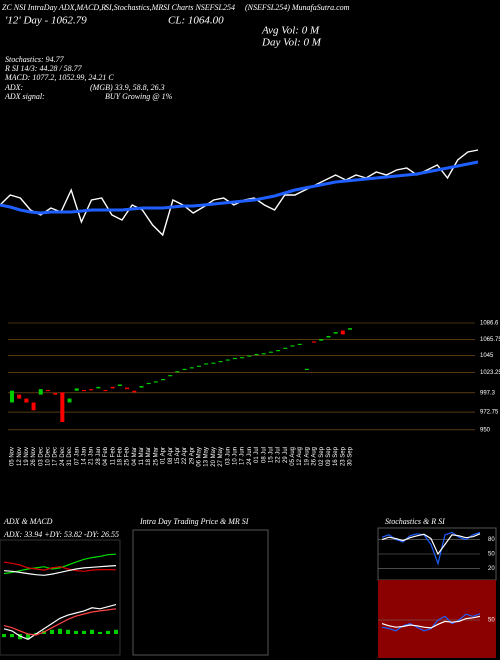  I want to click on x-tick-label: 06 May, so click(200, 457).